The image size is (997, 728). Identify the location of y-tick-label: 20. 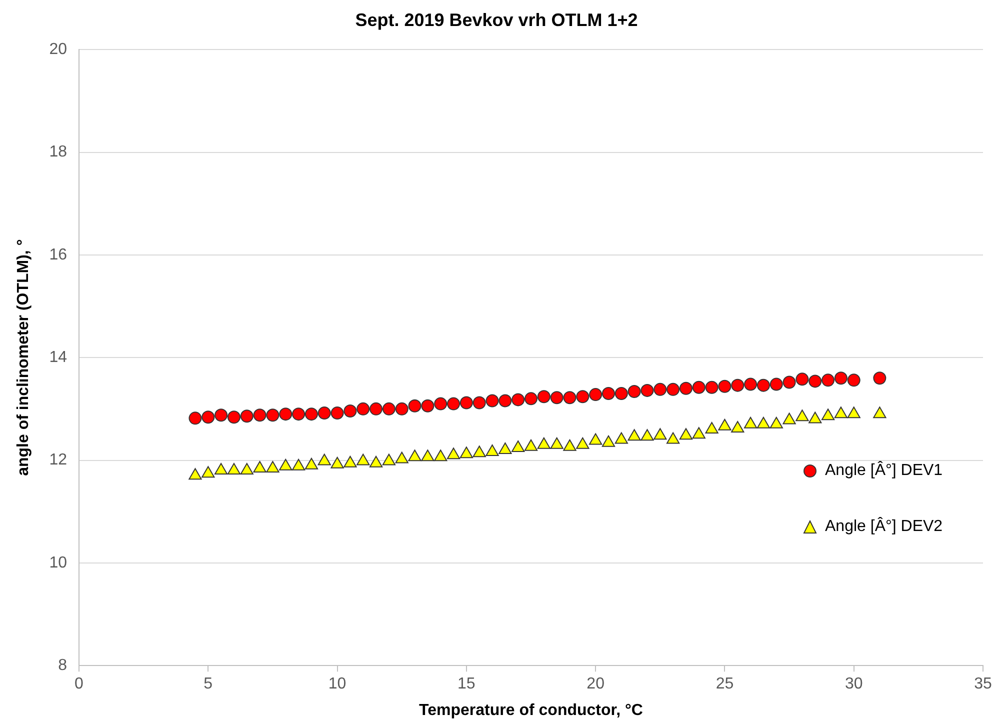
(58, 49).